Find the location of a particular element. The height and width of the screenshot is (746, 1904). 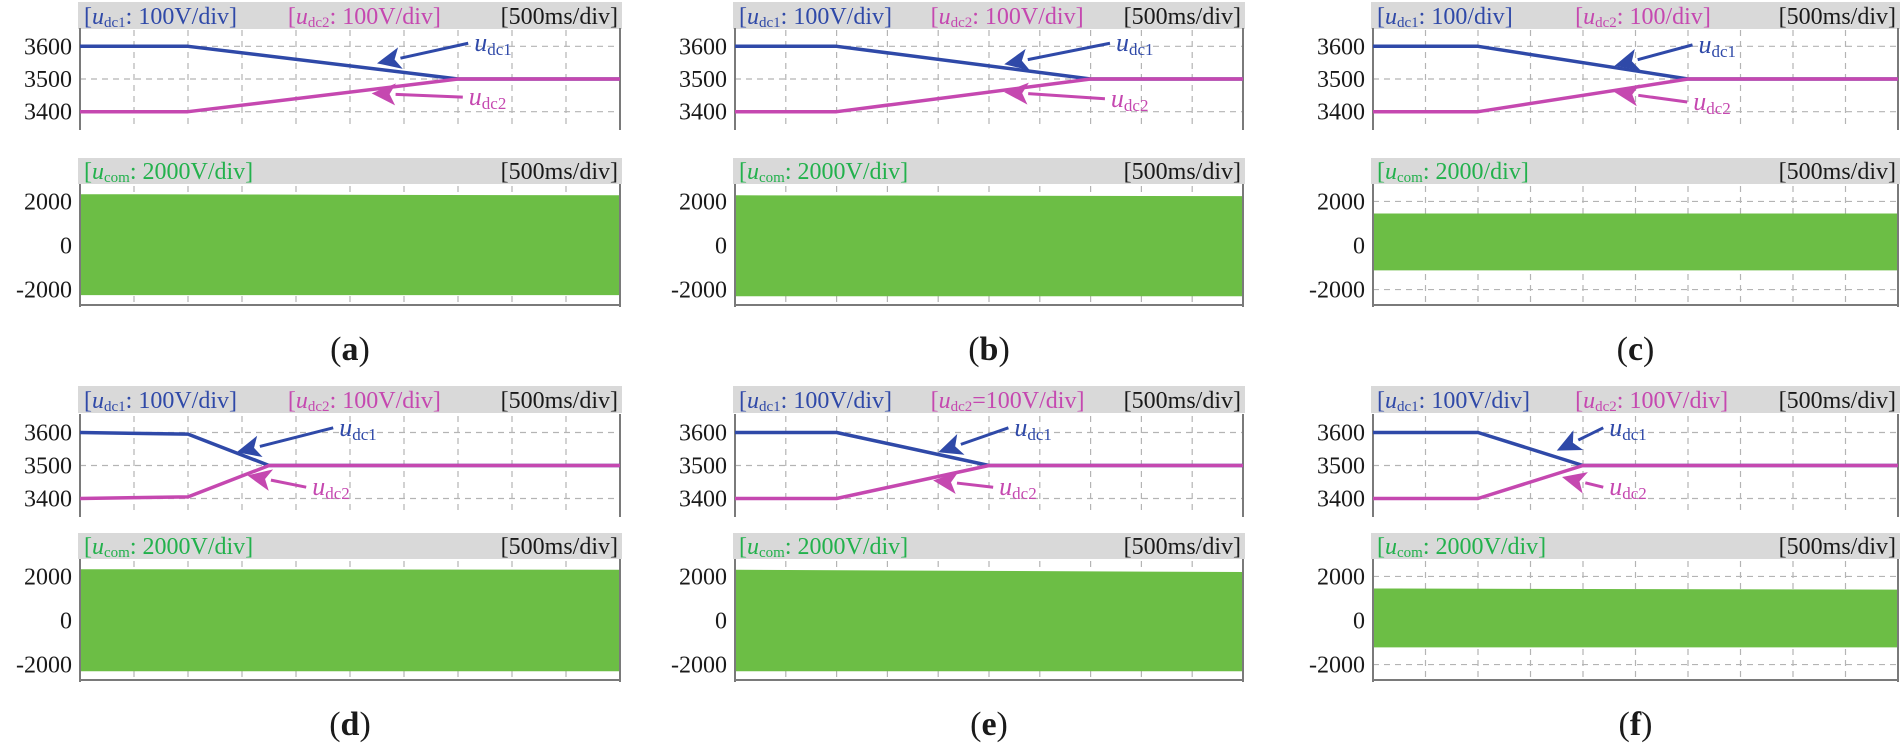

legend-ucom-scale: : 2000V/div is located at coordinates (842, 172).